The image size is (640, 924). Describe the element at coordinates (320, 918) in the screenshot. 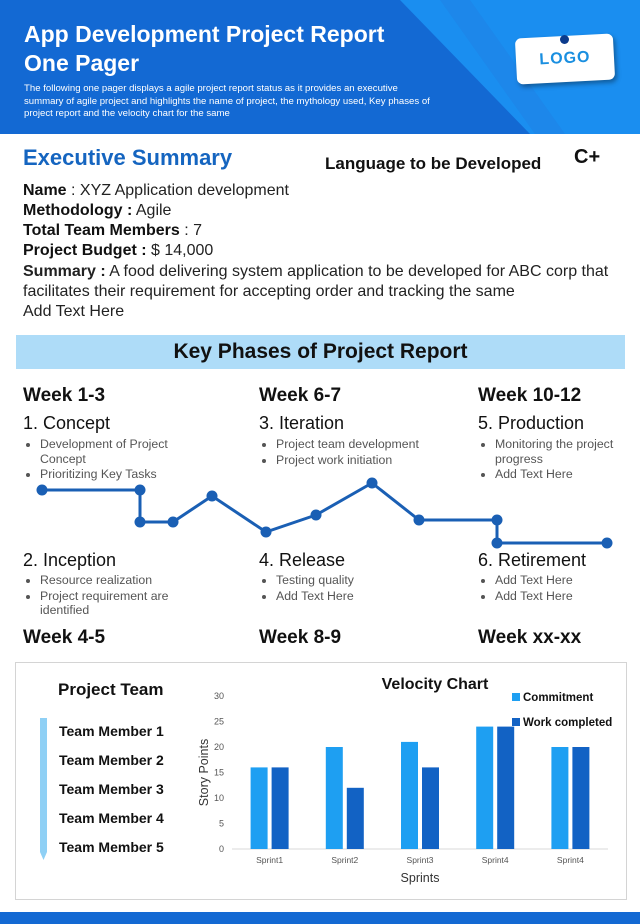

I see `footer-bar` at that location.